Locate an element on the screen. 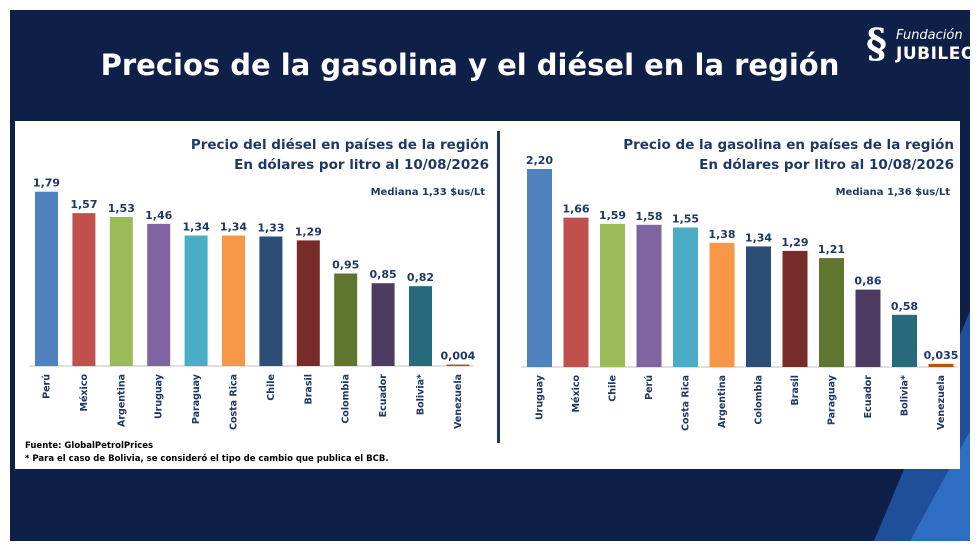 The width and height of the screenshot is (980, 551). gasoline-category-label-bolivia: Bolivia* is located at coordinates (905, 395).